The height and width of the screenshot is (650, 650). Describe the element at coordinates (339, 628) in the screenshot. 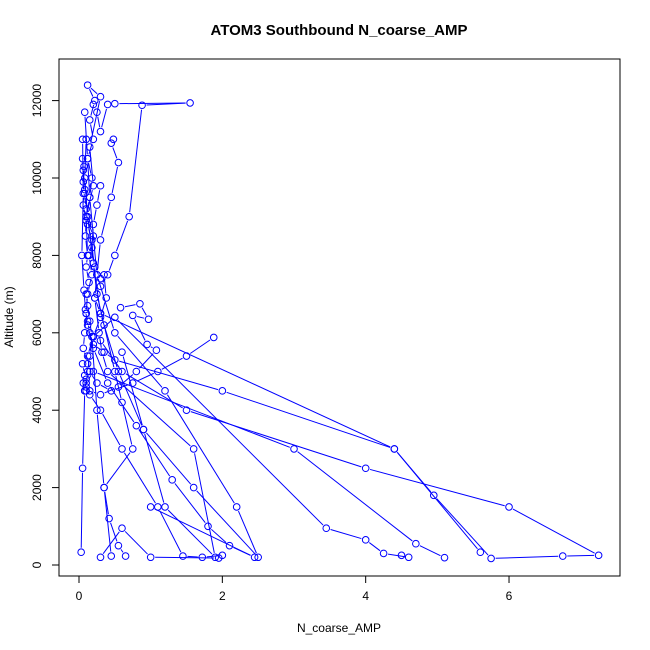

I see `x-axis-label: N_coarse_AMP` at that location.